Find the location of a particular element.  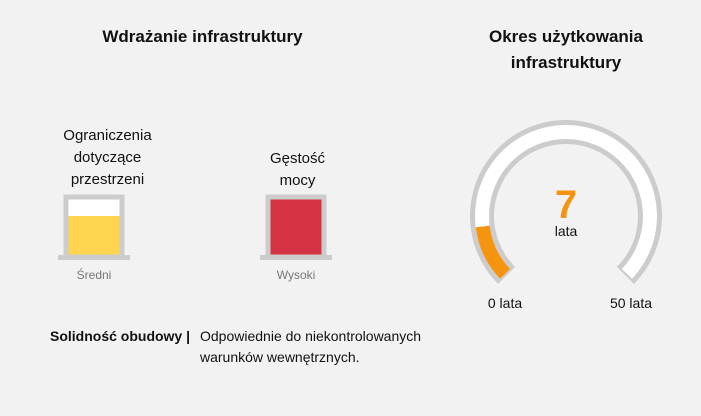

gauge-fill is located at coordinates (493, 252).